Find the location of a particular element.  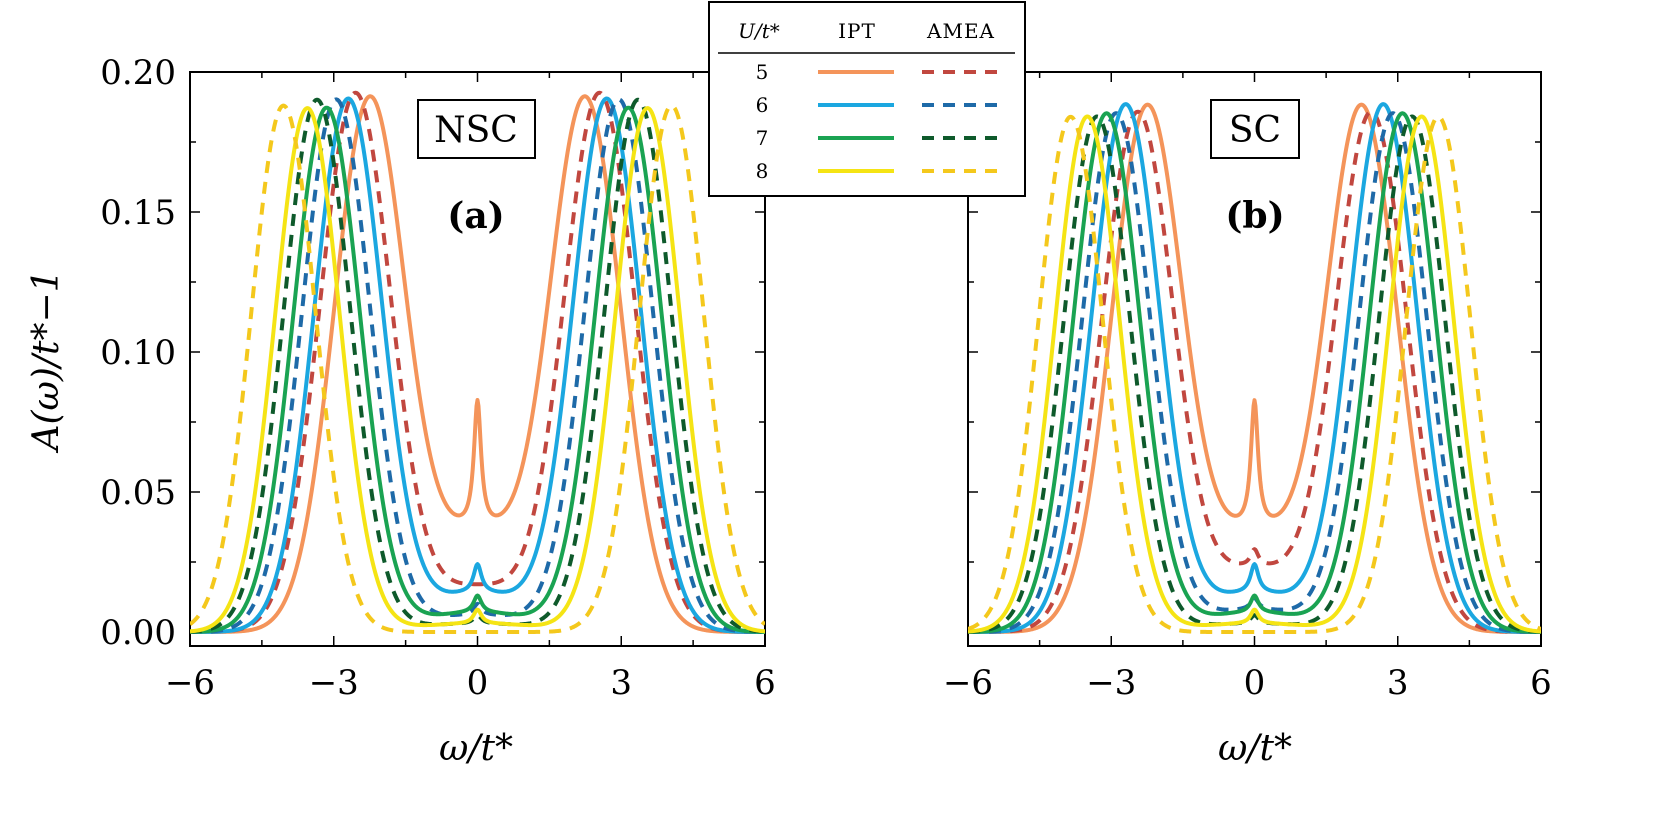

panel-a-x-axis-title: ω/t* is located at coordinates (476, 748).